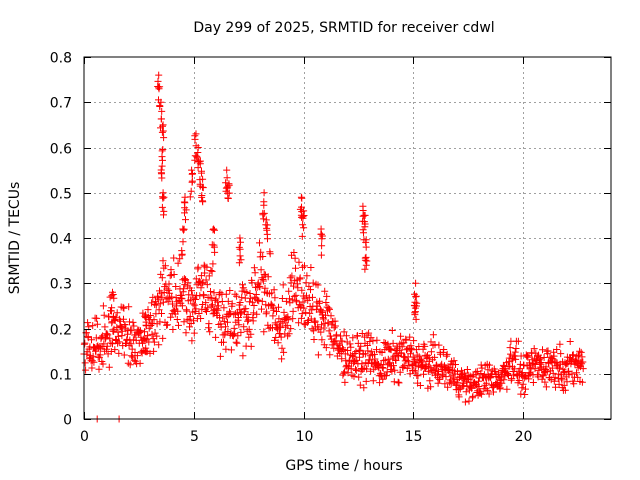 The height and width of the screenshot is (480, 640). What do you see at coordinates (194, 437) in the screenshot?
I see `x-tick-label: 5` at bounding box center [194, 437].